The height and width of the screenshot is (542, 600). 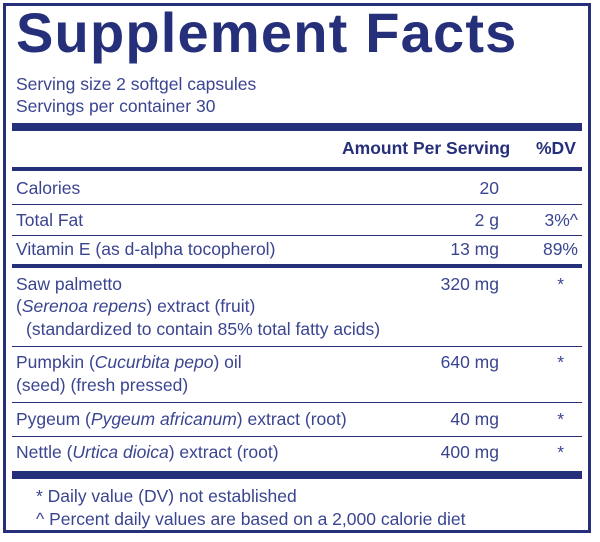 I want to click on row-name-vitamin-e: Vitamin E (as d-alpha tocopherol), so click(x=146, y=249).